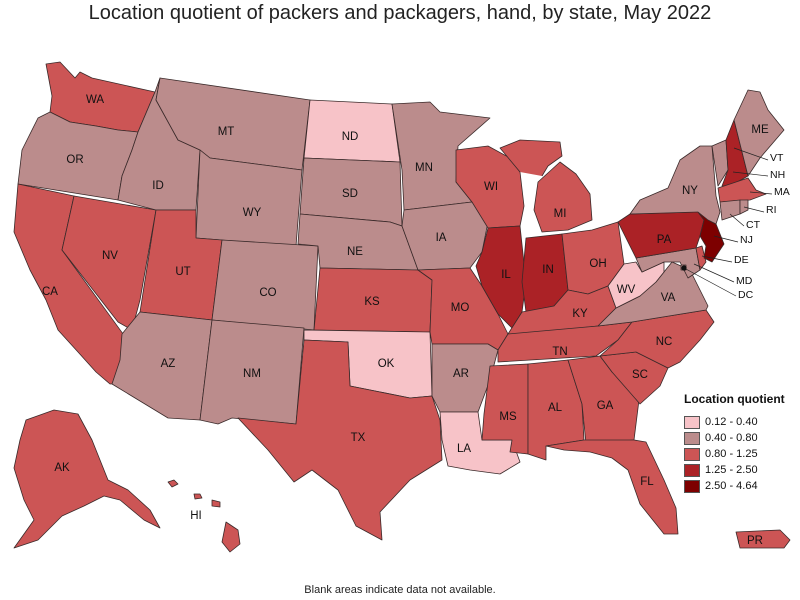 This screenshot has height=600, width=800. What do you see at coordinates (684, 268) in the screenshot?
I see `dc-marker` at bounding box center [684, 268].